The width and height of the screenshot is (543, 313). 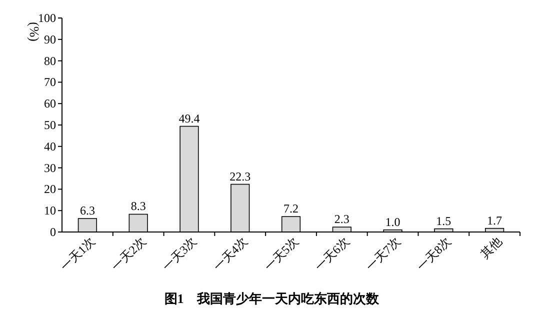 I want to click on y-tick-label: 90, so click(x=50, y=39).